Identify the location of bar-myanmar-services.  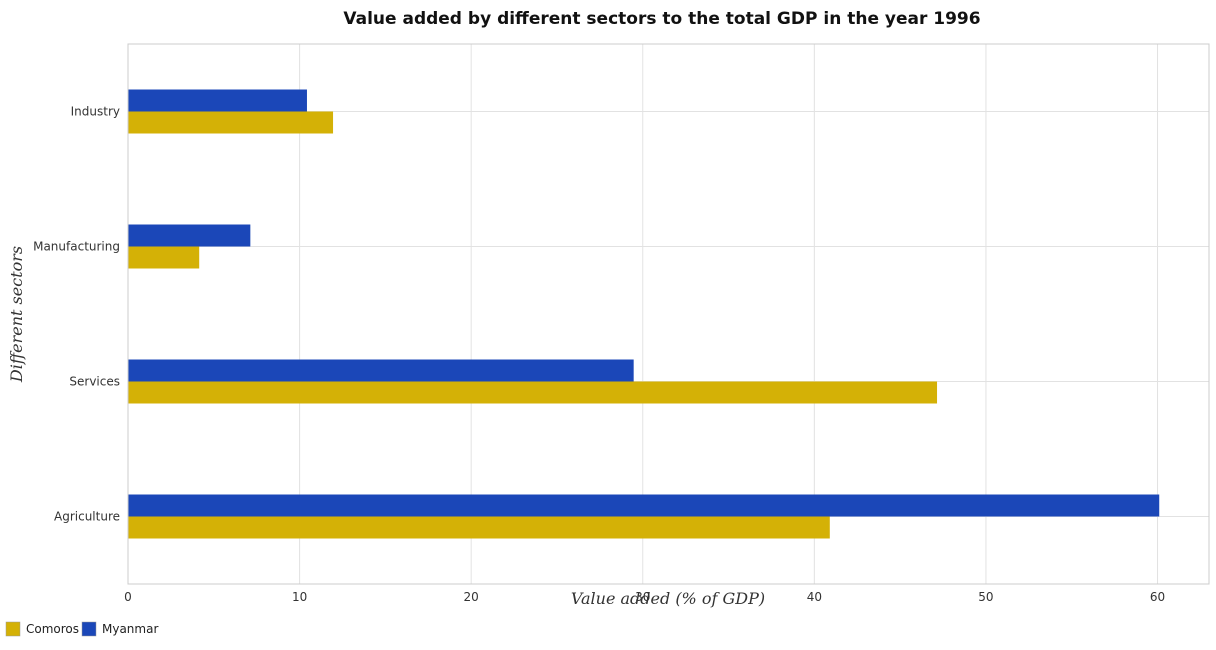
(381, 370).